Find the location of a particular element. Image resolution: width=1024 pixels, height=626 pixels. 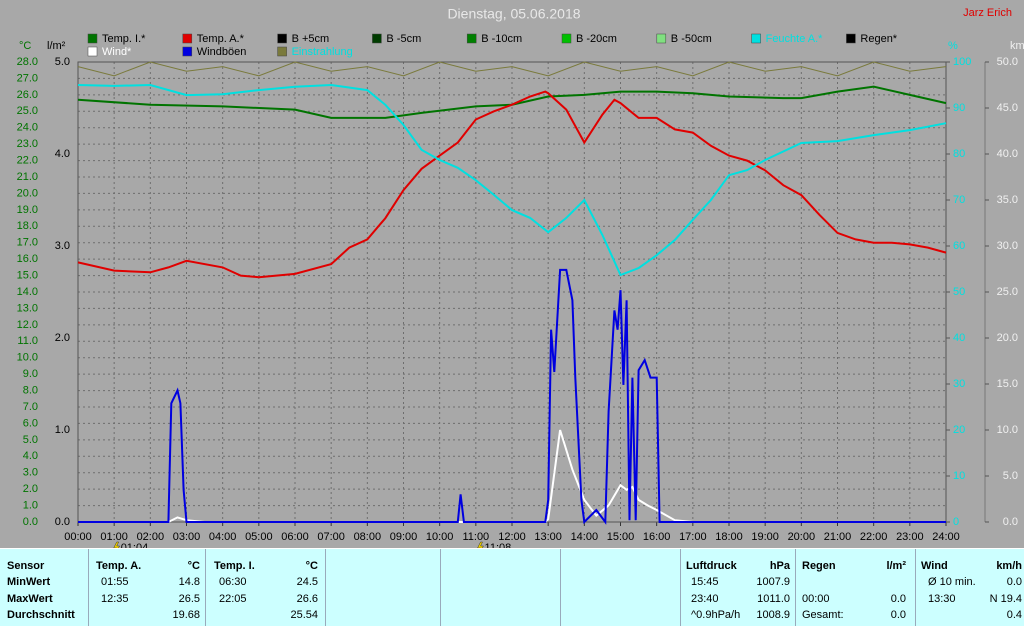

y-tick-label: 25.0 is located at coordinates (27, 111).